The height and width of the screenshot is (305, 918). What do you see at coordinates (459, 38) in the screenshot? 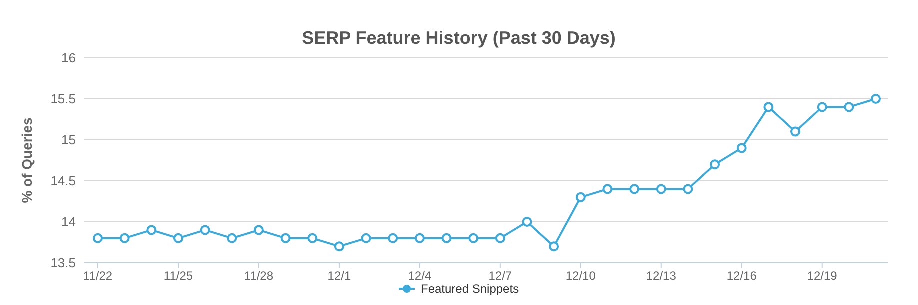
I see `chart-title: SERP Feature History (Past 30 Days)` at bounding box center [459, 38].